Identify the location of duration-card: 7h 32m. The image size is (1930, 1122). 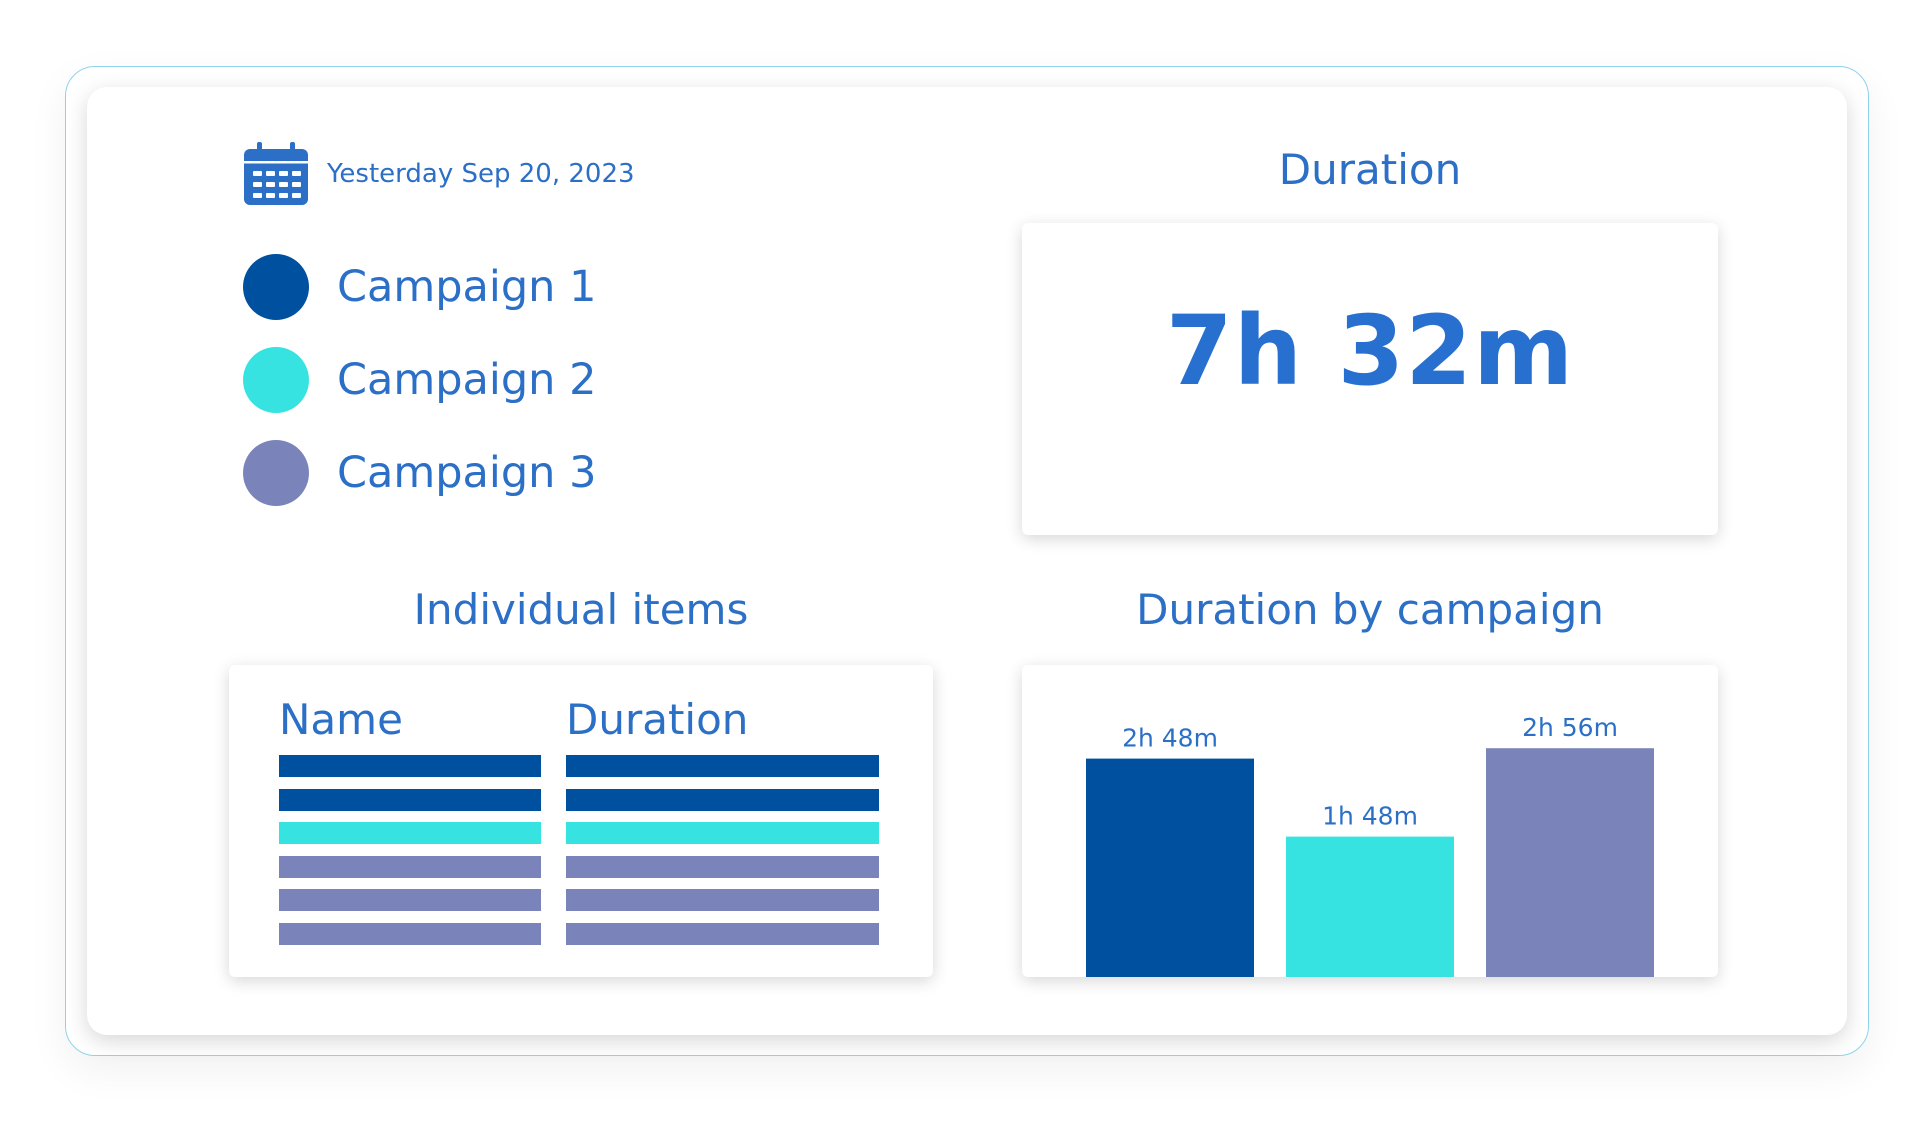
(1370, 379).